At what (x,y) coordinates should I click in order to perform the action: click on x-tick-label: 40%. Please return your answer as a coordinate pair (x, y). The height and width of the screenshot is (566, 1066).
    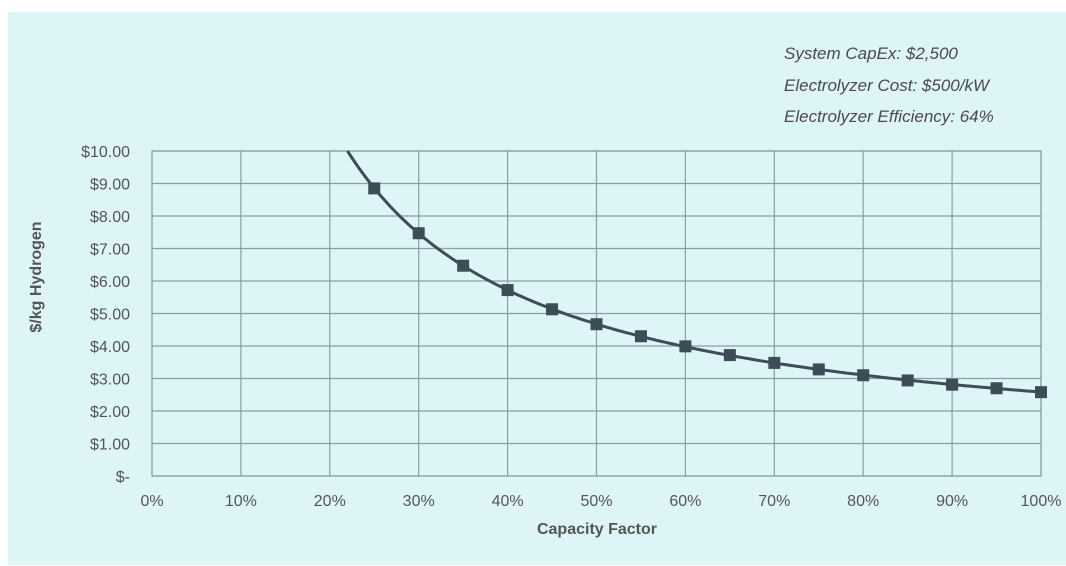
    Looking at the image, I should click on (508, 501).